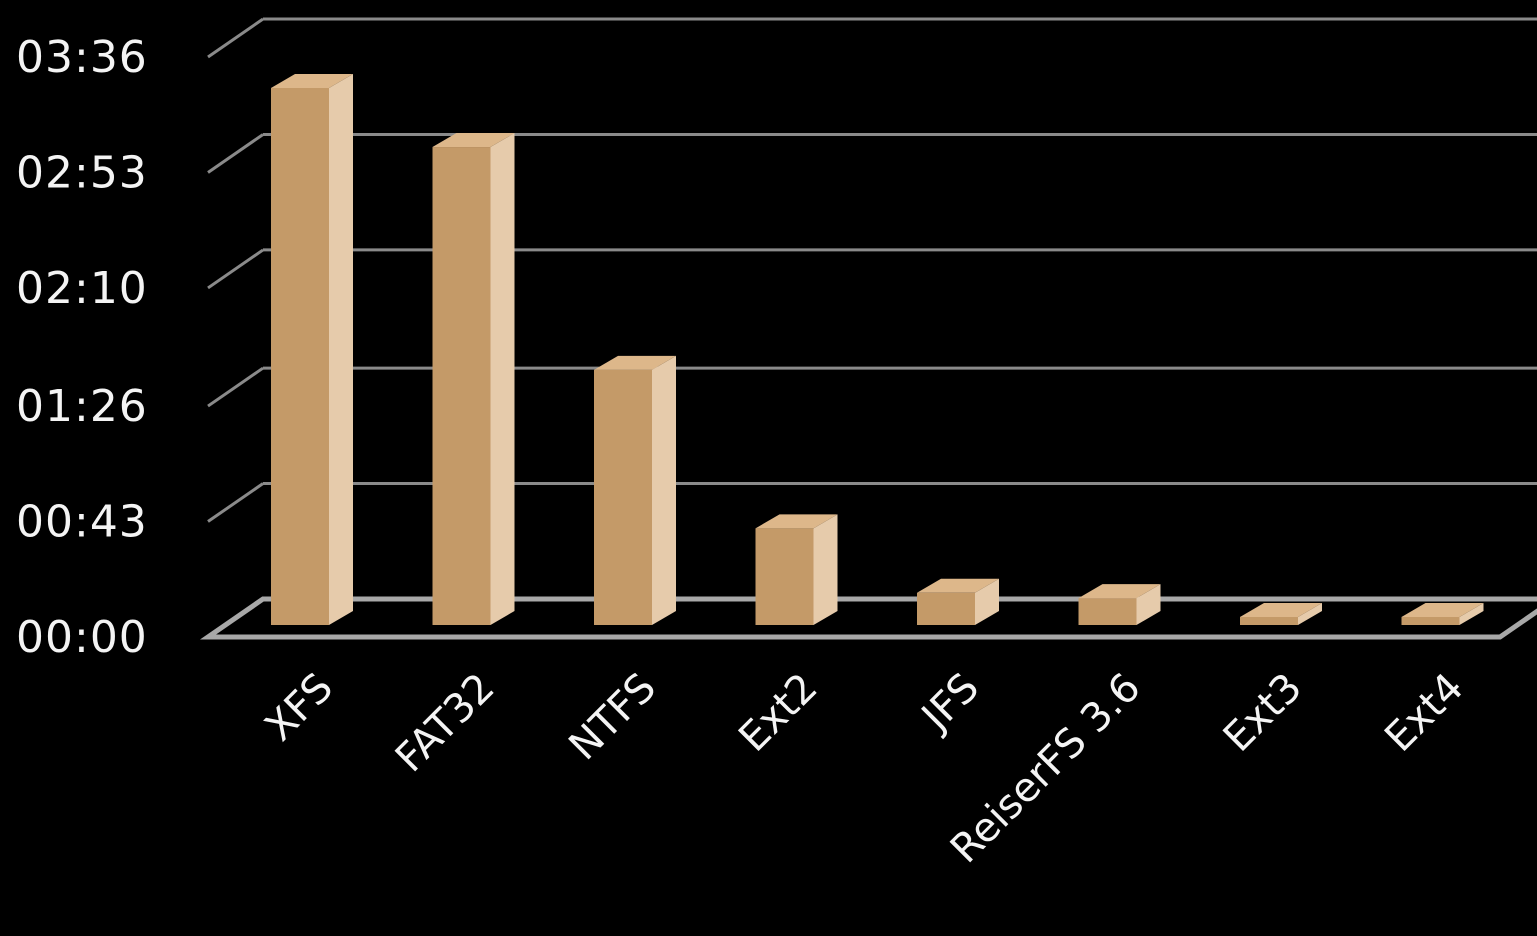  I want to click on y-tick-label: 02:10, so click(82, 288).